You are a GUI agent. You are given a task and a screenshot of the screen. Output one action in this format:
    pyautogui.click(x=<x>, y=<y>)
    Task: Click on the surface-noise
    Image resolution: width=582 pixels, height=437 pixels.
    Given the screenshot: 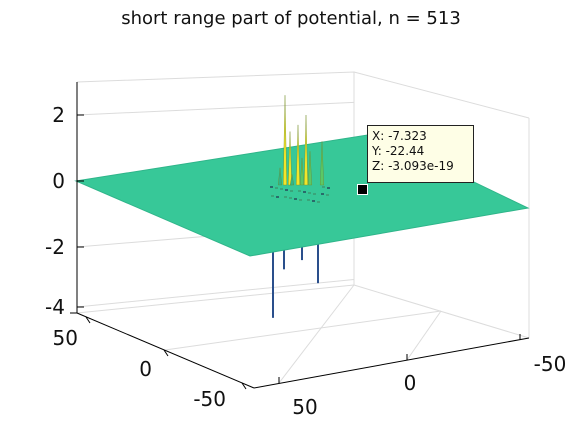 What is the action you would take?
    pyautogui.click(x=300, y=194)
    